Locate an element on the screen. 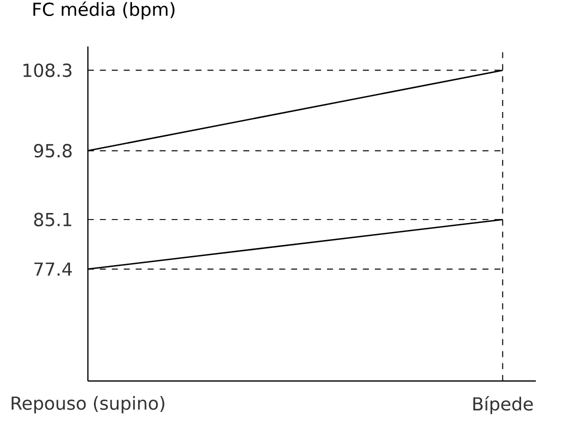 Image resolution: width=571 pixels, height=429 pixels. y-tick-label: 77.4 is located at coordinates (53, 269).